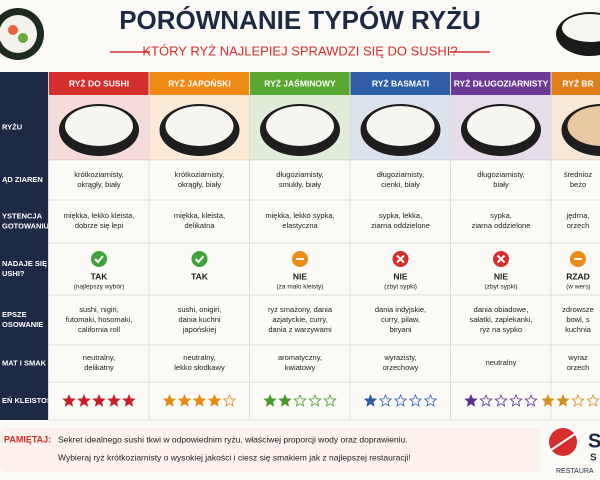 The width and height of the screenshot is (600, 480). What do you see at coordinates (22, 215) in the screenshot?
I see `cell-text: YSTENCJA` at bounding box center [22, 215].